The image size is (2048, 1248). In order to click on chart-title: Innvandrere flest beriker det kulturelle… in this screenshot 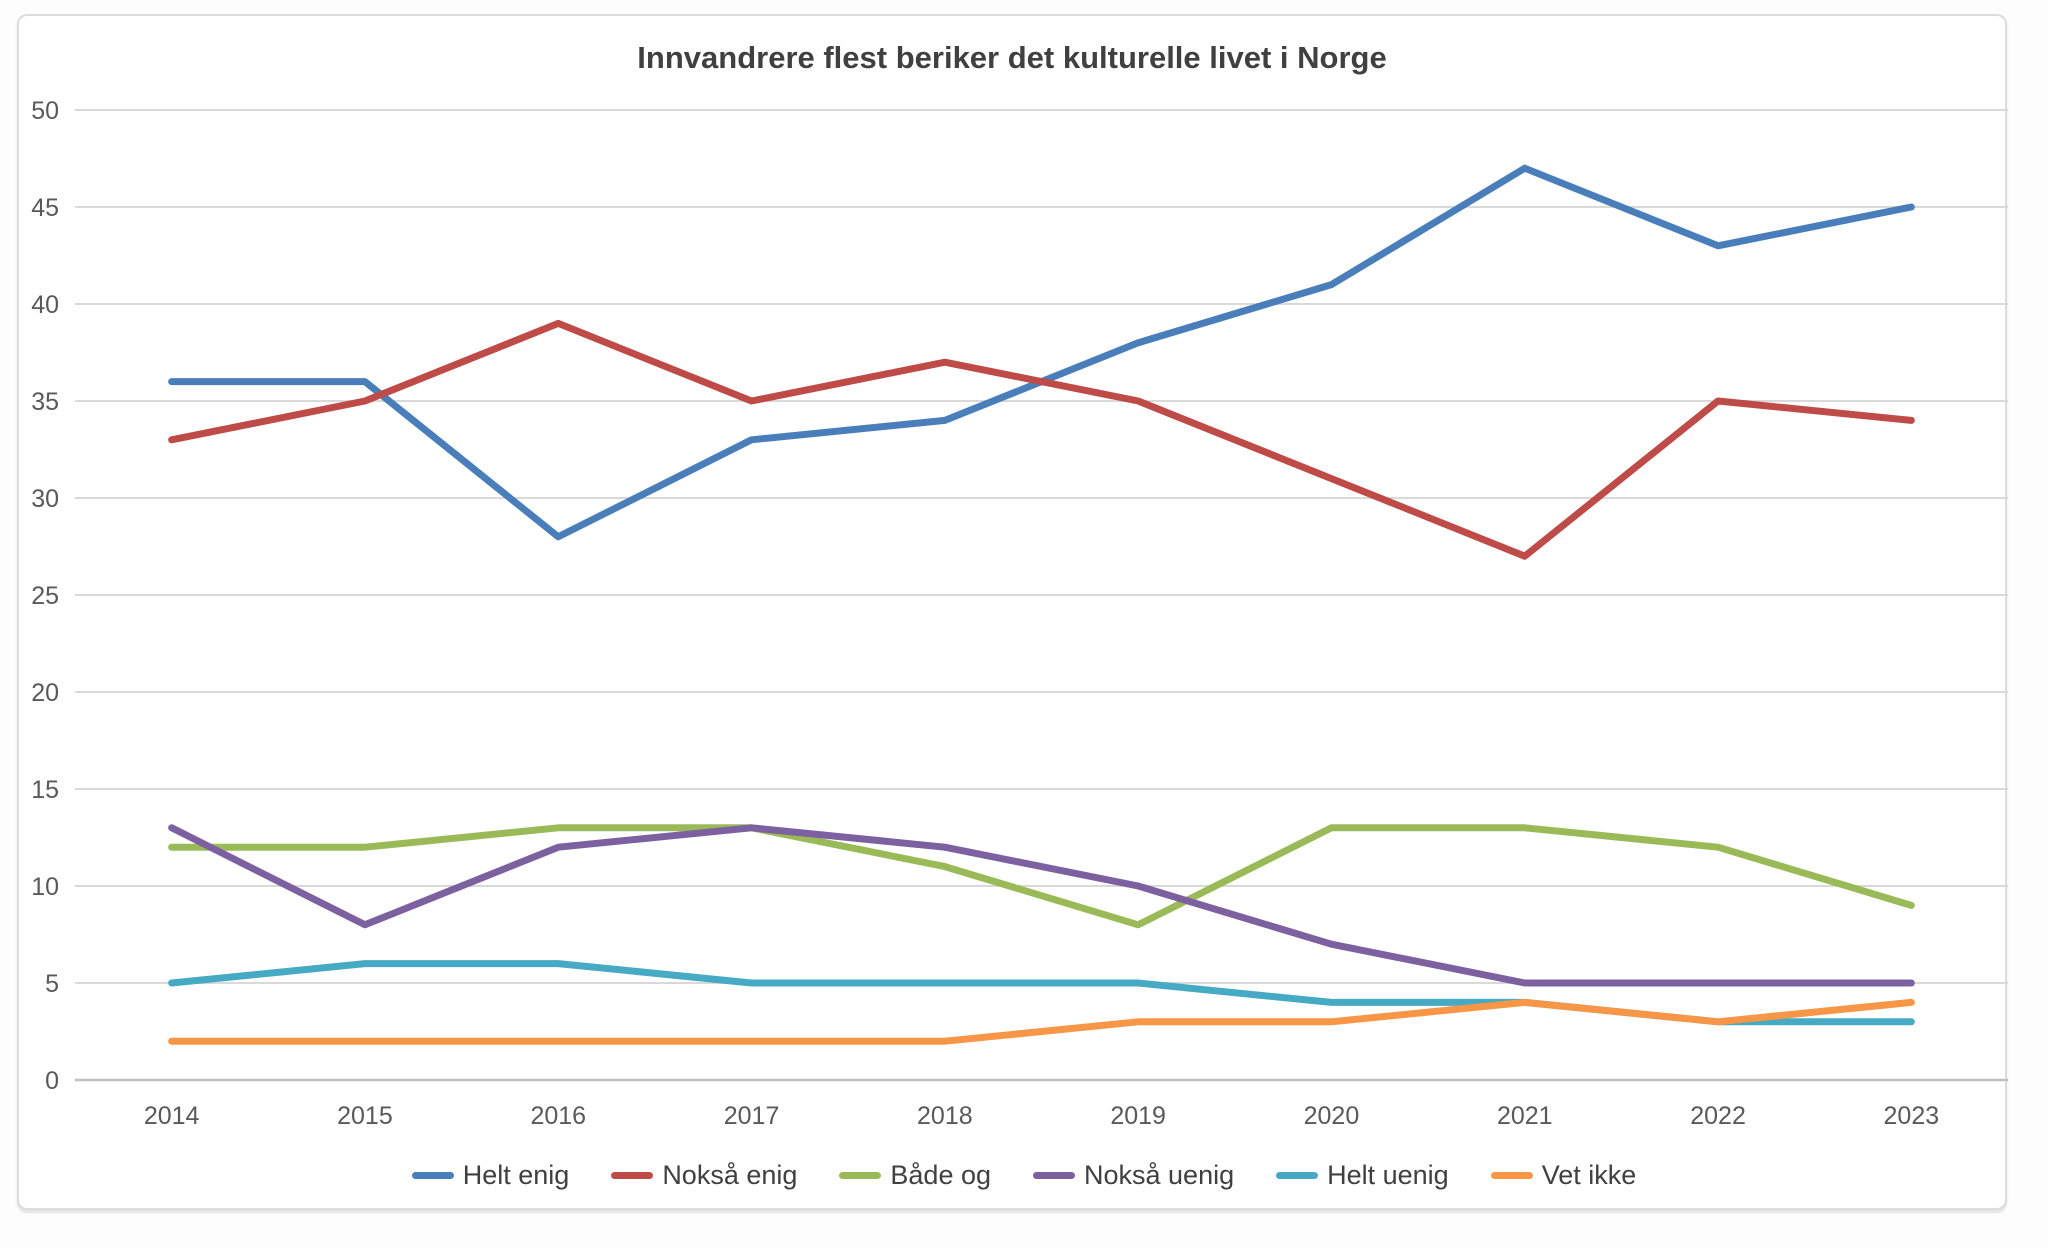, I will do `click(1012, 57)`.